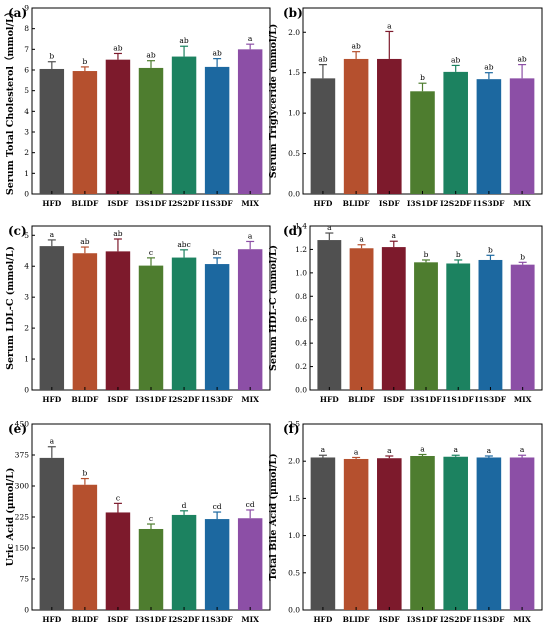  I want to click on significance-label: cd, so click(250, 504).